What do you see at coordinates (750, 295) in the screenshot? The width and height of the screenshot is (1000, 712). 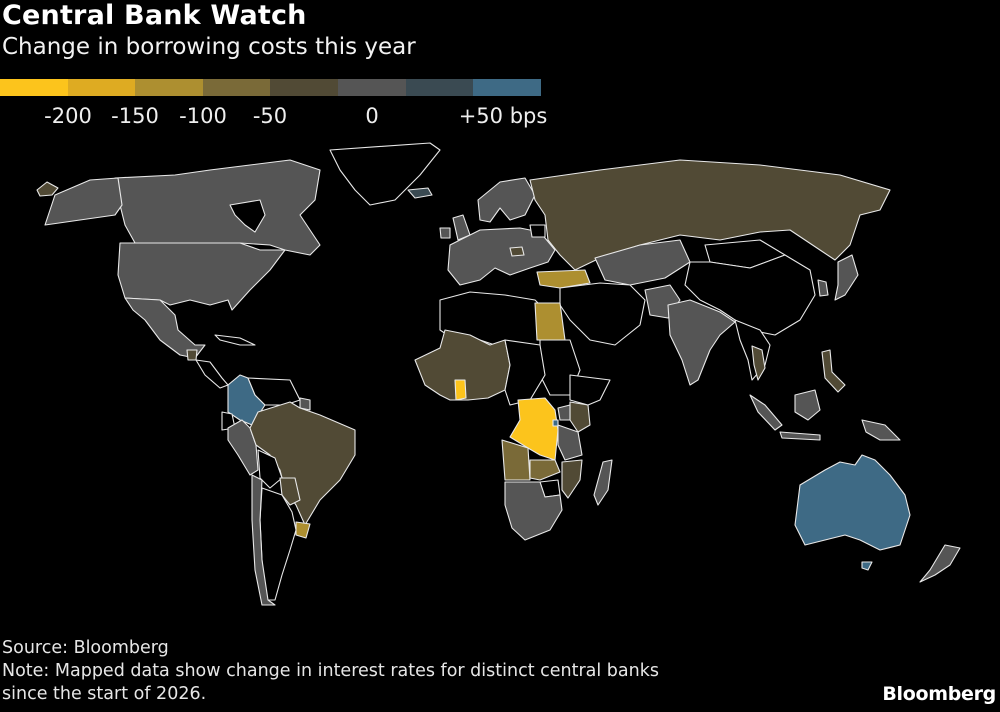 I see `region-china` at bounding box center [750, 295].